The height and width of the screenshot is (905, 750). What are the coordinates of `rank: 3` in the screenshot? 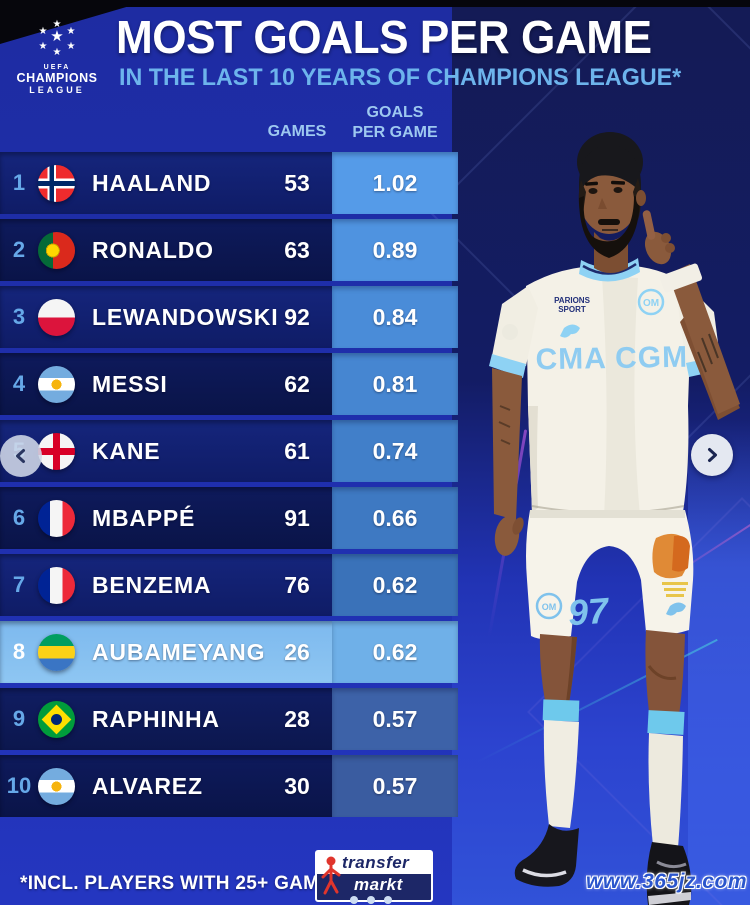 It's located at (19, 316).